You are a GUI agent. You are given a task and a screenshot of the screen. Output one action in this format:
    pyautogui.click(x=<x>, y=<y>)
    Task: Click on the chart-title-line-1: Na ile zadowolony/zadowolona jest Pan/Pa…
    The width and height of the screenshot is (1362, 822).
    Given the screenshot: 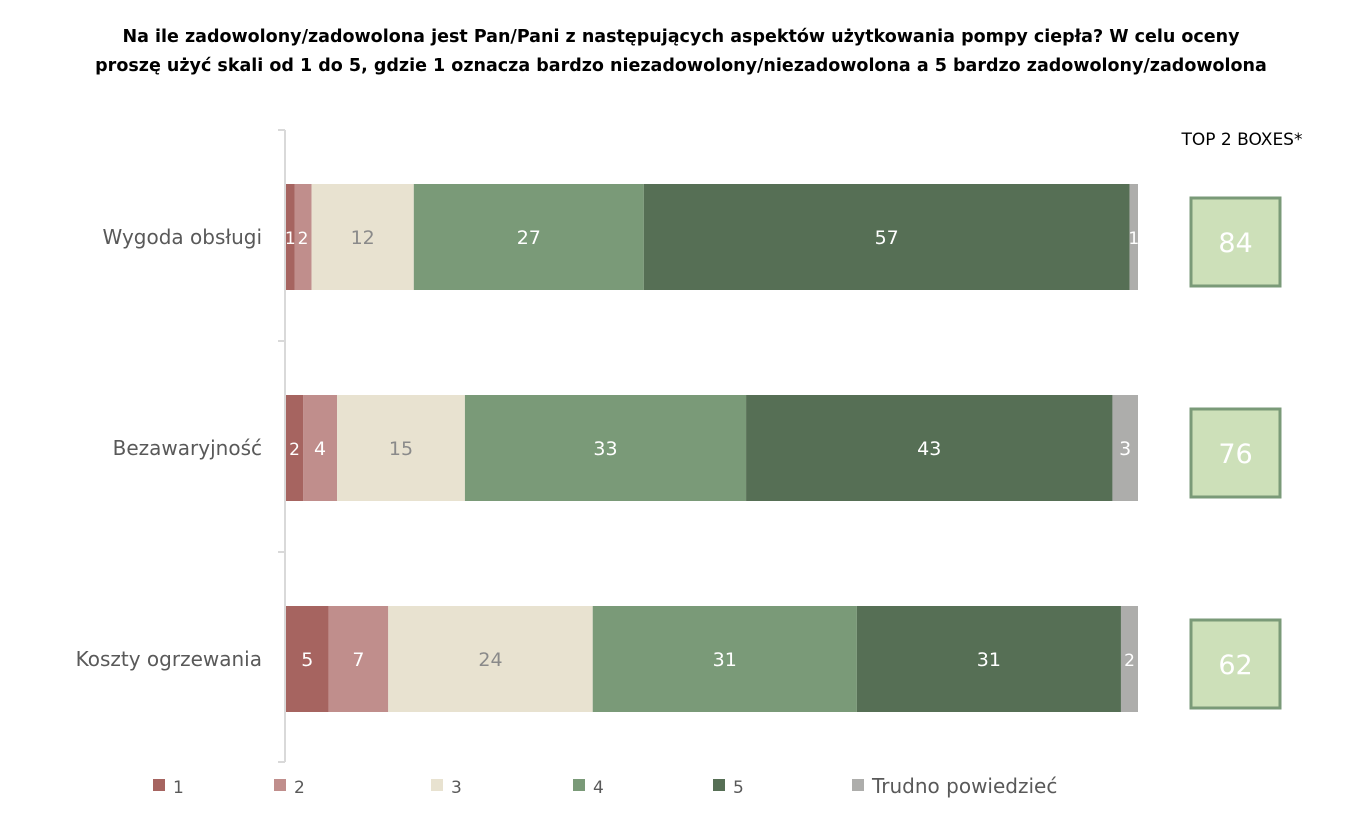 What is the action you would take?
    pyautogui.click(x=681, y=37)
    